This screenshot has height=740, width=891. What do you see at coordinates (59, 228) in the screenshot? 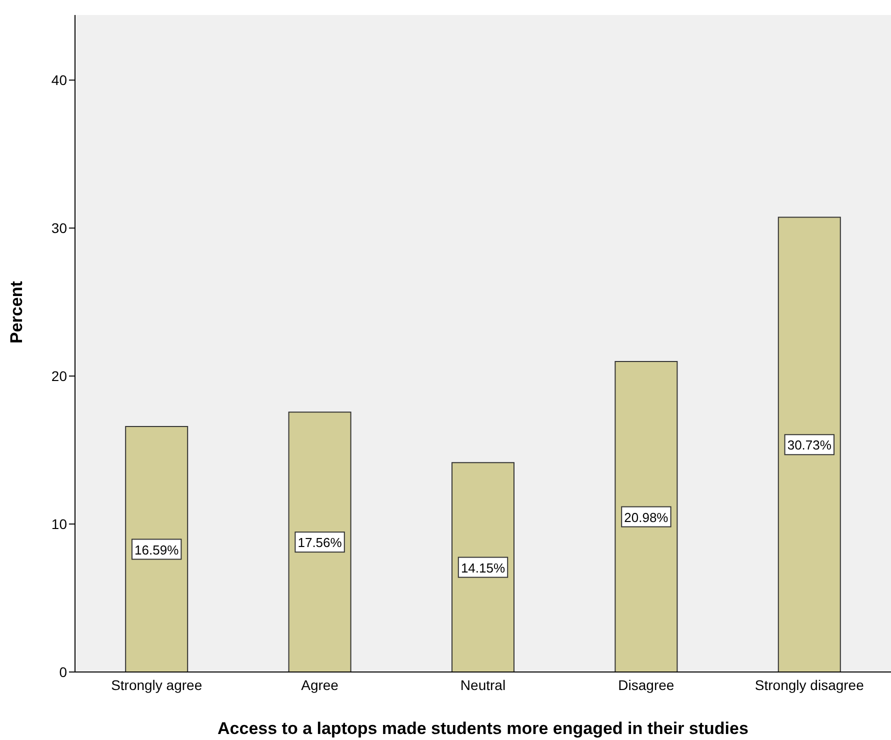
I see `y-tick-label: 30` at bounding box center [59, 228].